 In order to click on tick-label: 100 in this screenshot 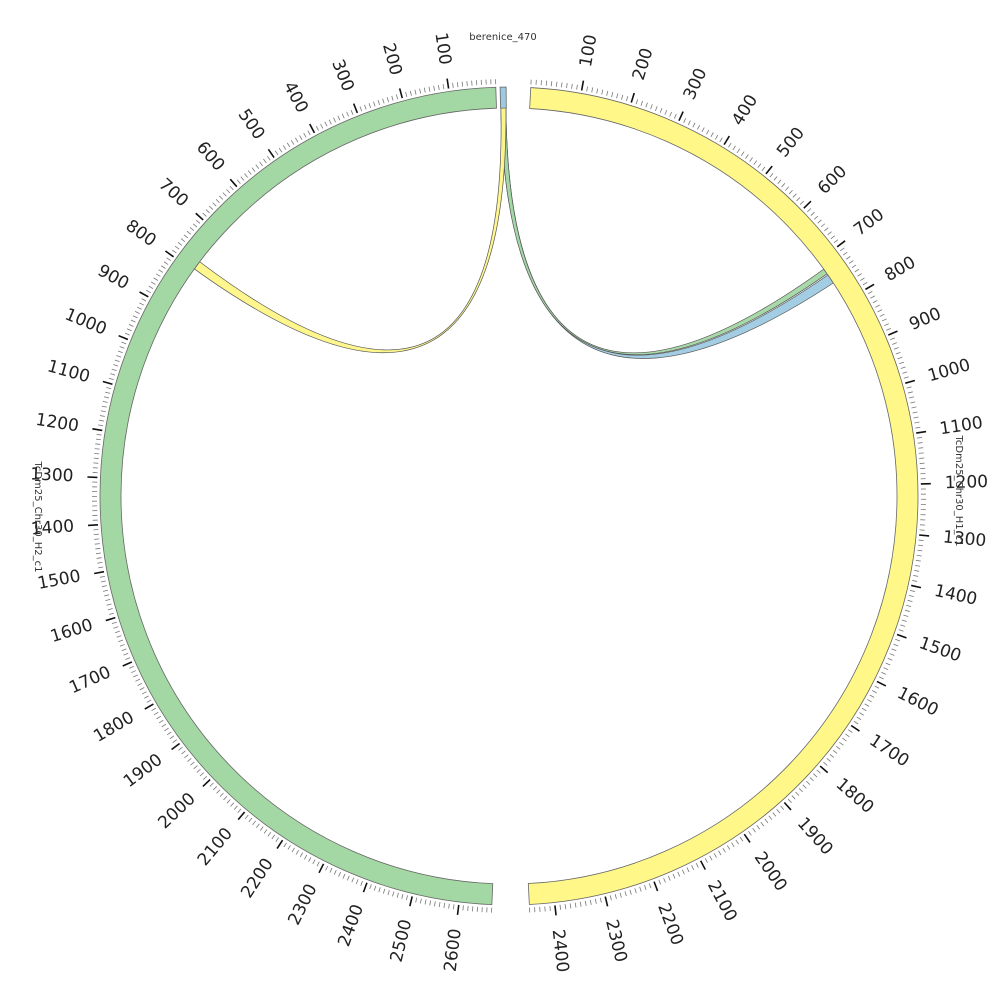, I will do `click(442, 48)`.